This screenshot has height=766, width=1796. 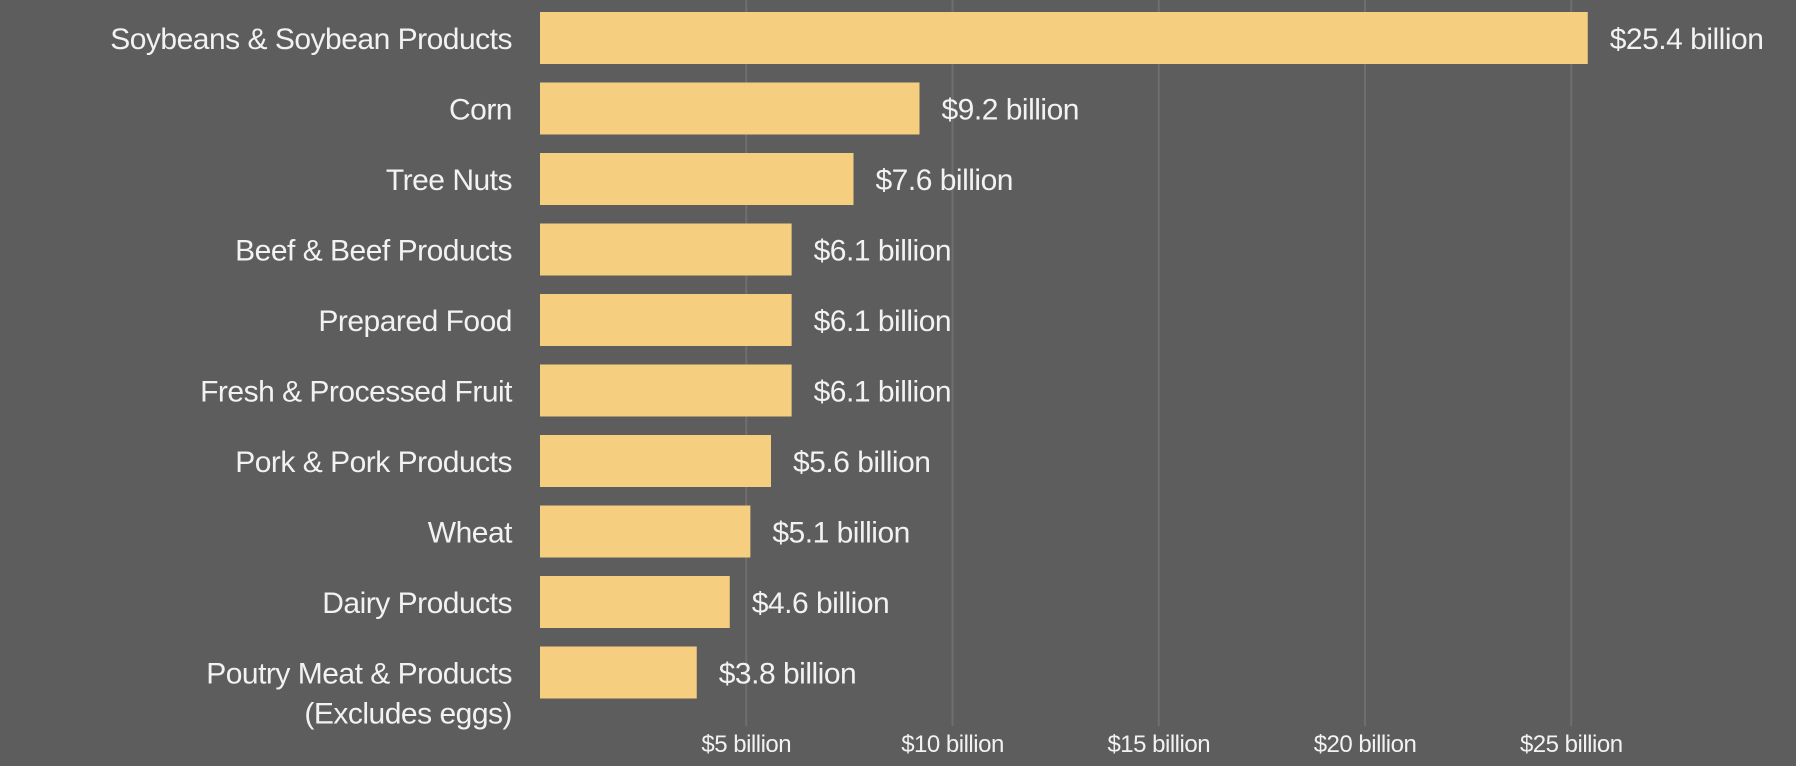 What do you see at coordinates (787, 674) in the screenshot?
I see `value-label: $3.8 billion` at bounding box center [787, 674].